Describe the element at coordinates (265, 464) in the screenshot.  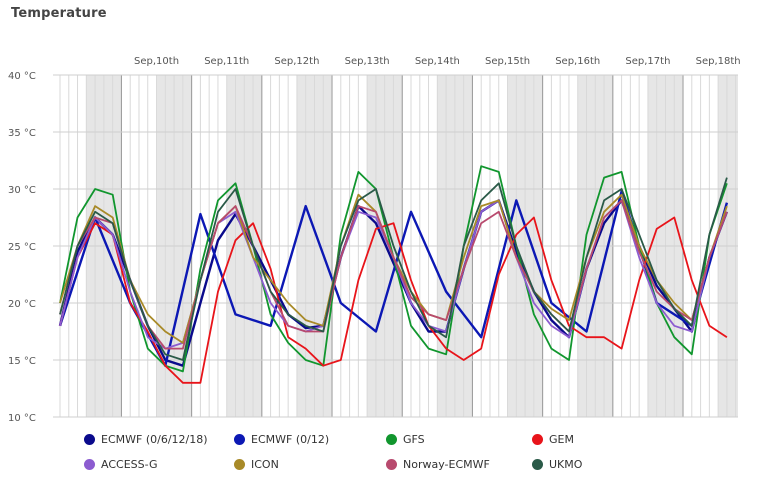
I see `legend-label: ICON` at that location.